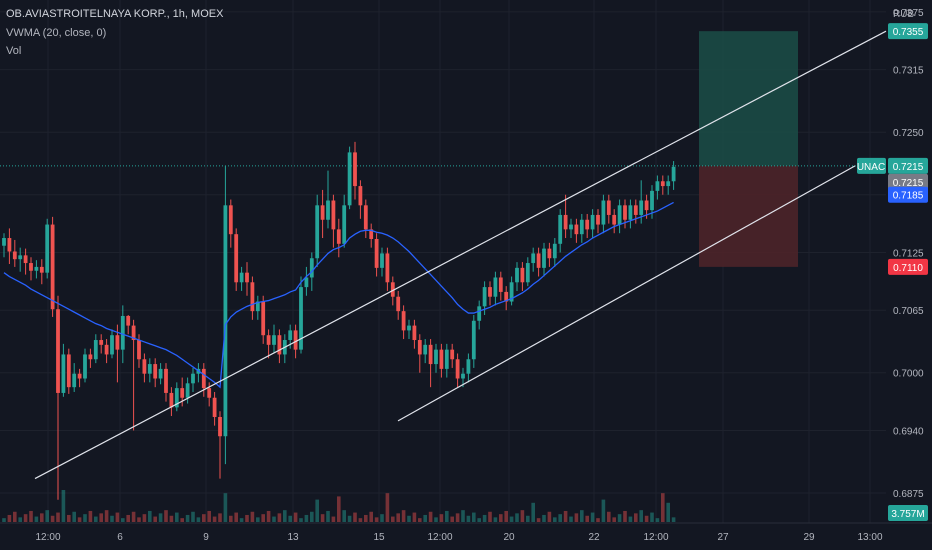  I want to click on y-tick-label: 0.7315, so click(908, 71).